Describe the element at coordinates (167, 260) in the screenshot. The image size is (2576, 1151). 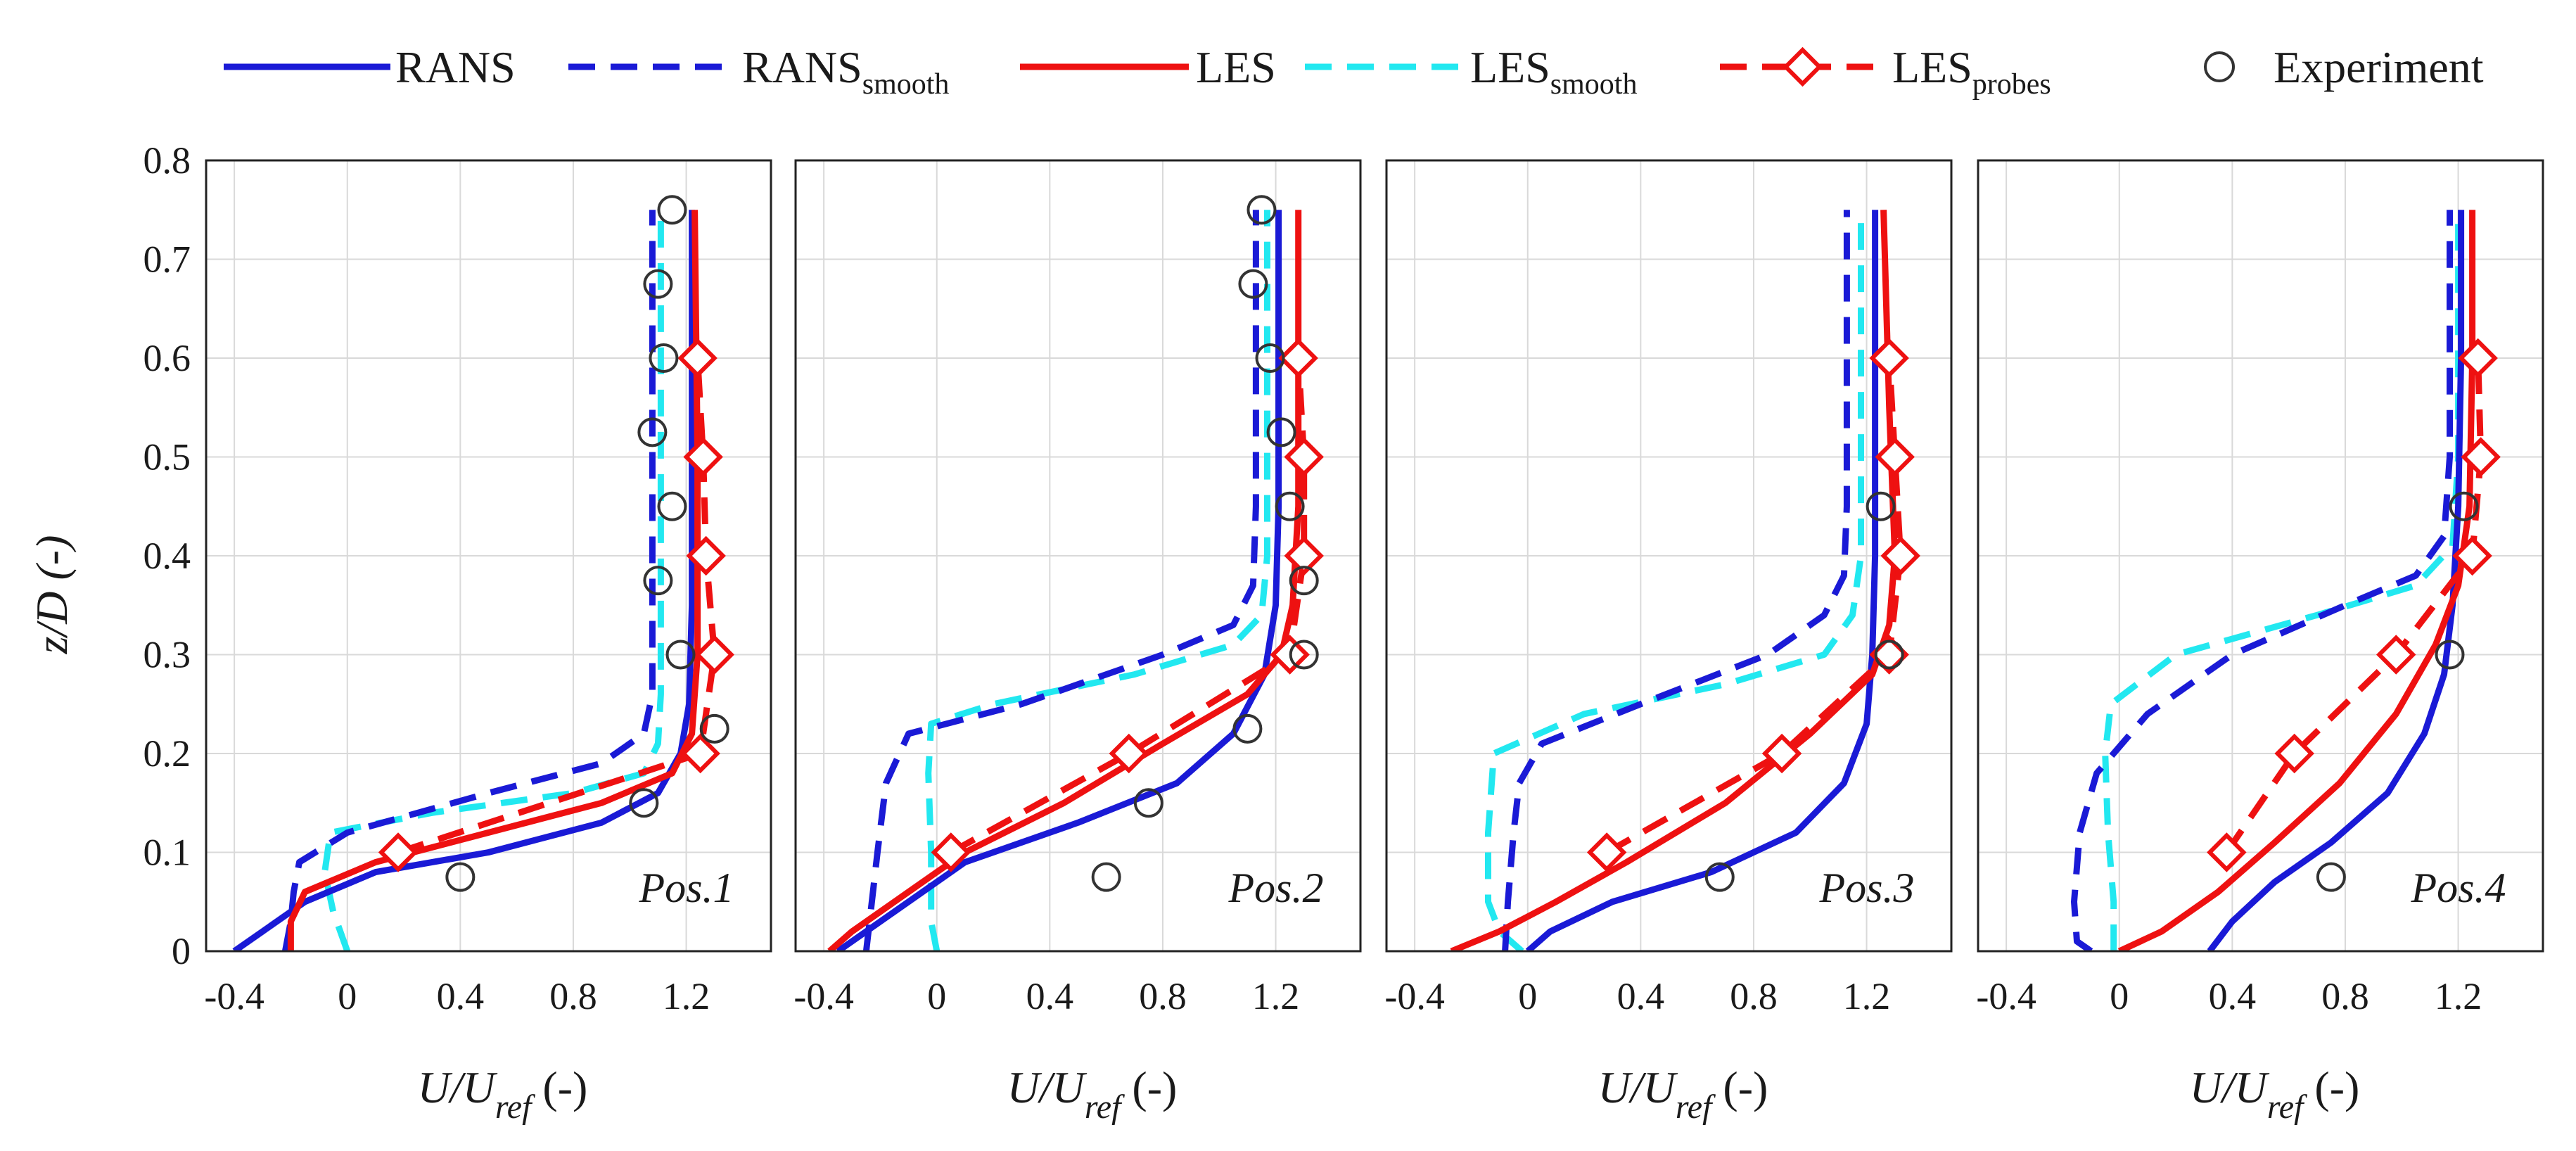
I see `y-tick-label: 0.7` at that location.